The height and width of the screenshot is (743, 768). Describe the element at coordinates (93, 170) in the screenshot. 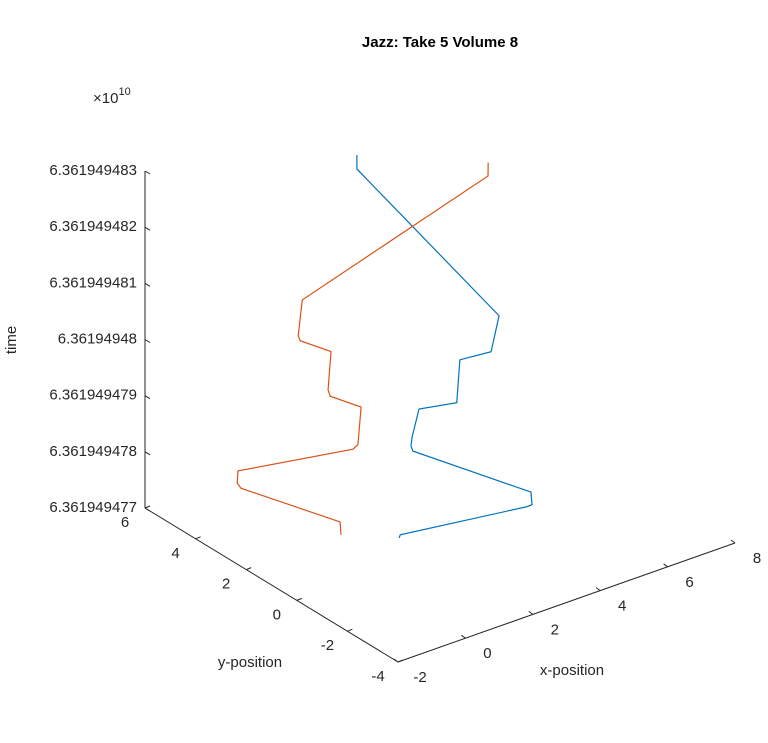

I see `z-tick-label: 6.361949483` at that location.